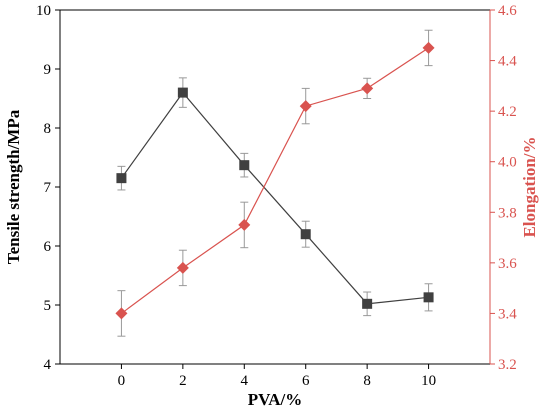 This screenshot has height=412, width=550. What do you see at coordinates (48, 247) in the screenshot?
I see `left-y-tick-label: 6` at bounding box center [48, 247].